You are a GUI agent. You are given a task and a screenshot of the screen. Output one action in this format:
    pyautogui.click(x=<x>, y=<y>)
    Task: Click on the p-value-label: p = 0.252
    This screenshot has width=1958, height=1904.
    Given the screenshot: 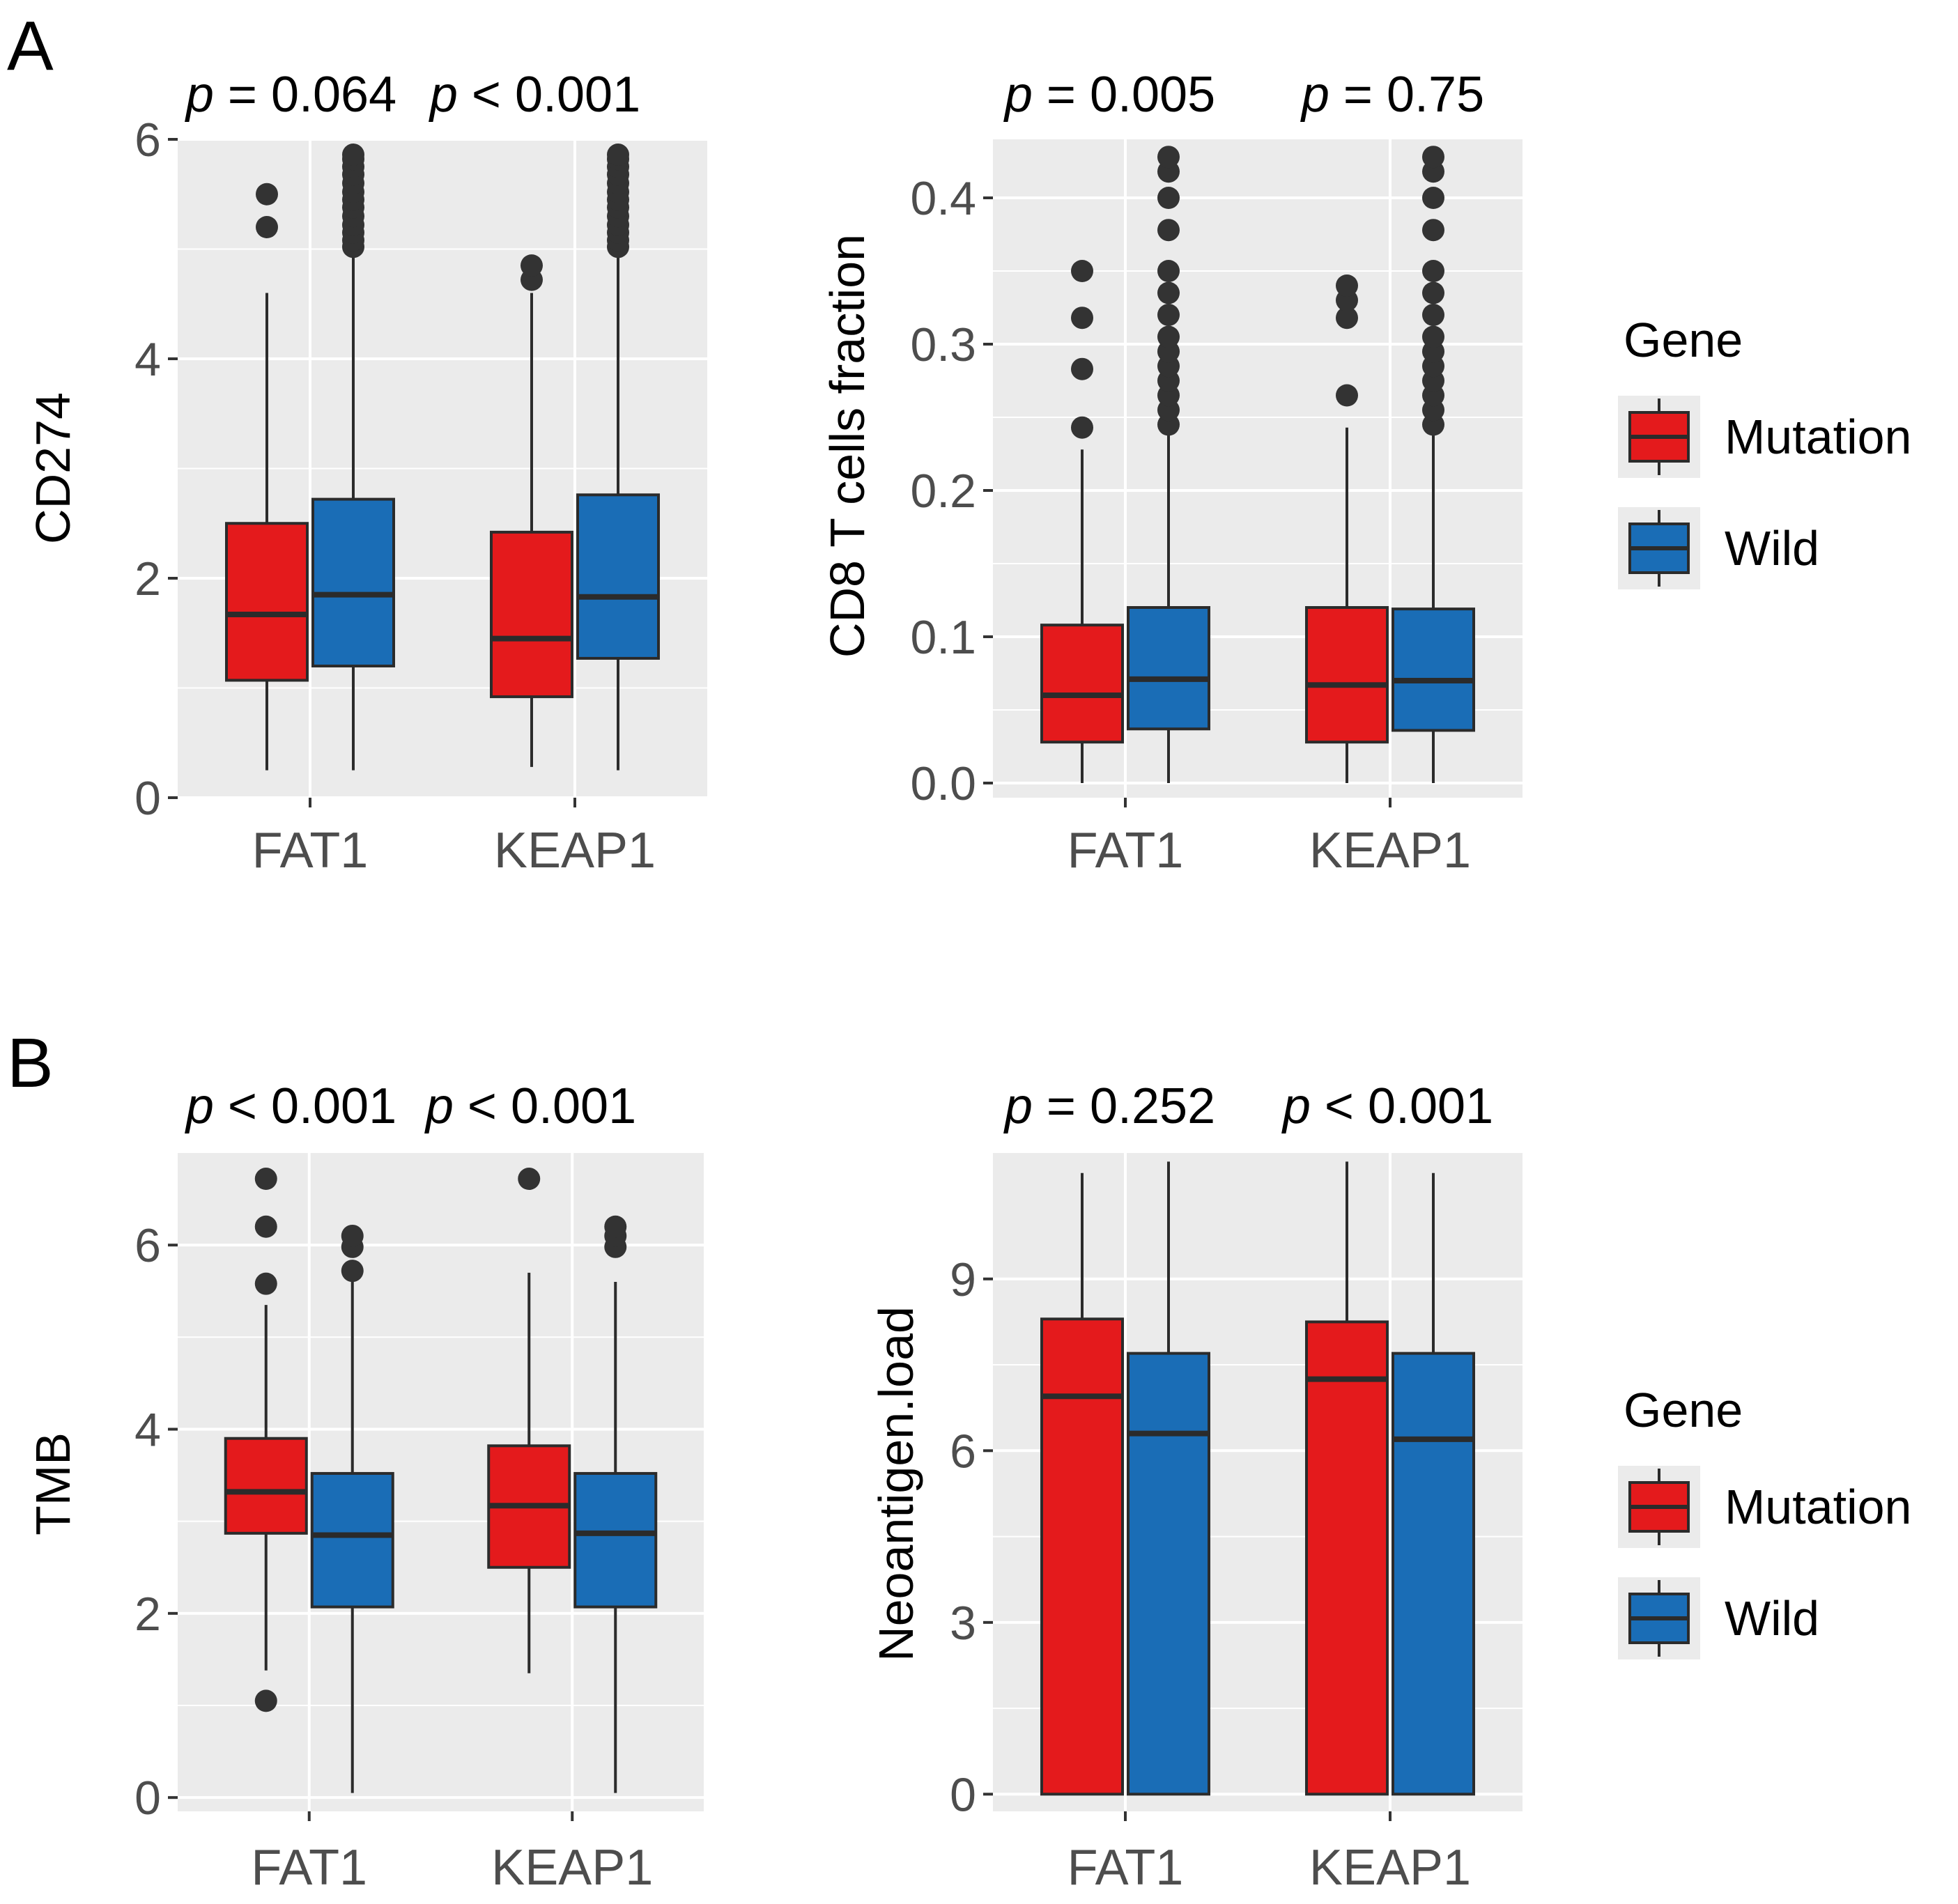 What is the action you would take?
    pyautogui.click(x=1109, y=1106)
    